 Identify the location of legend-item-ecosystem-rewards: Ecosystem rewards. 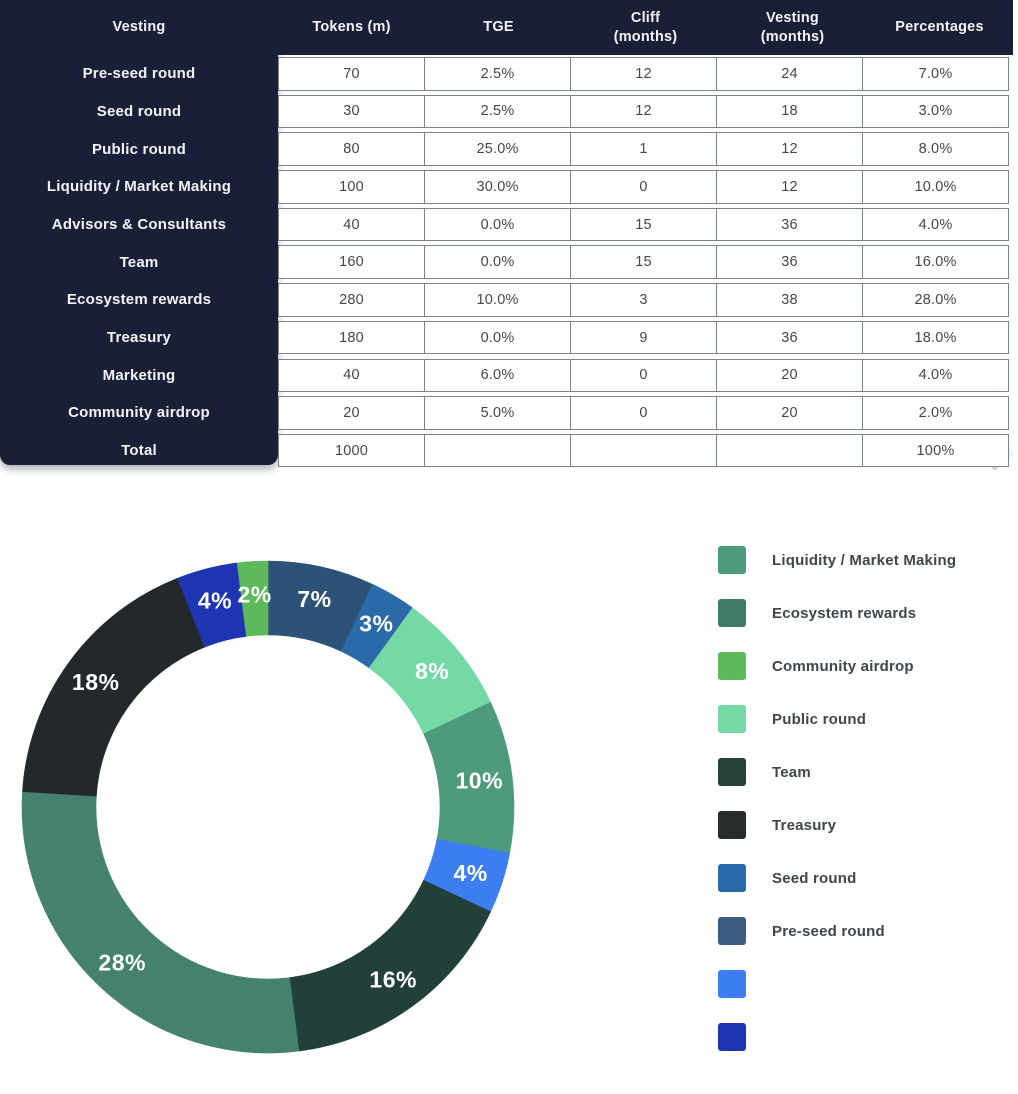
(868, 613).